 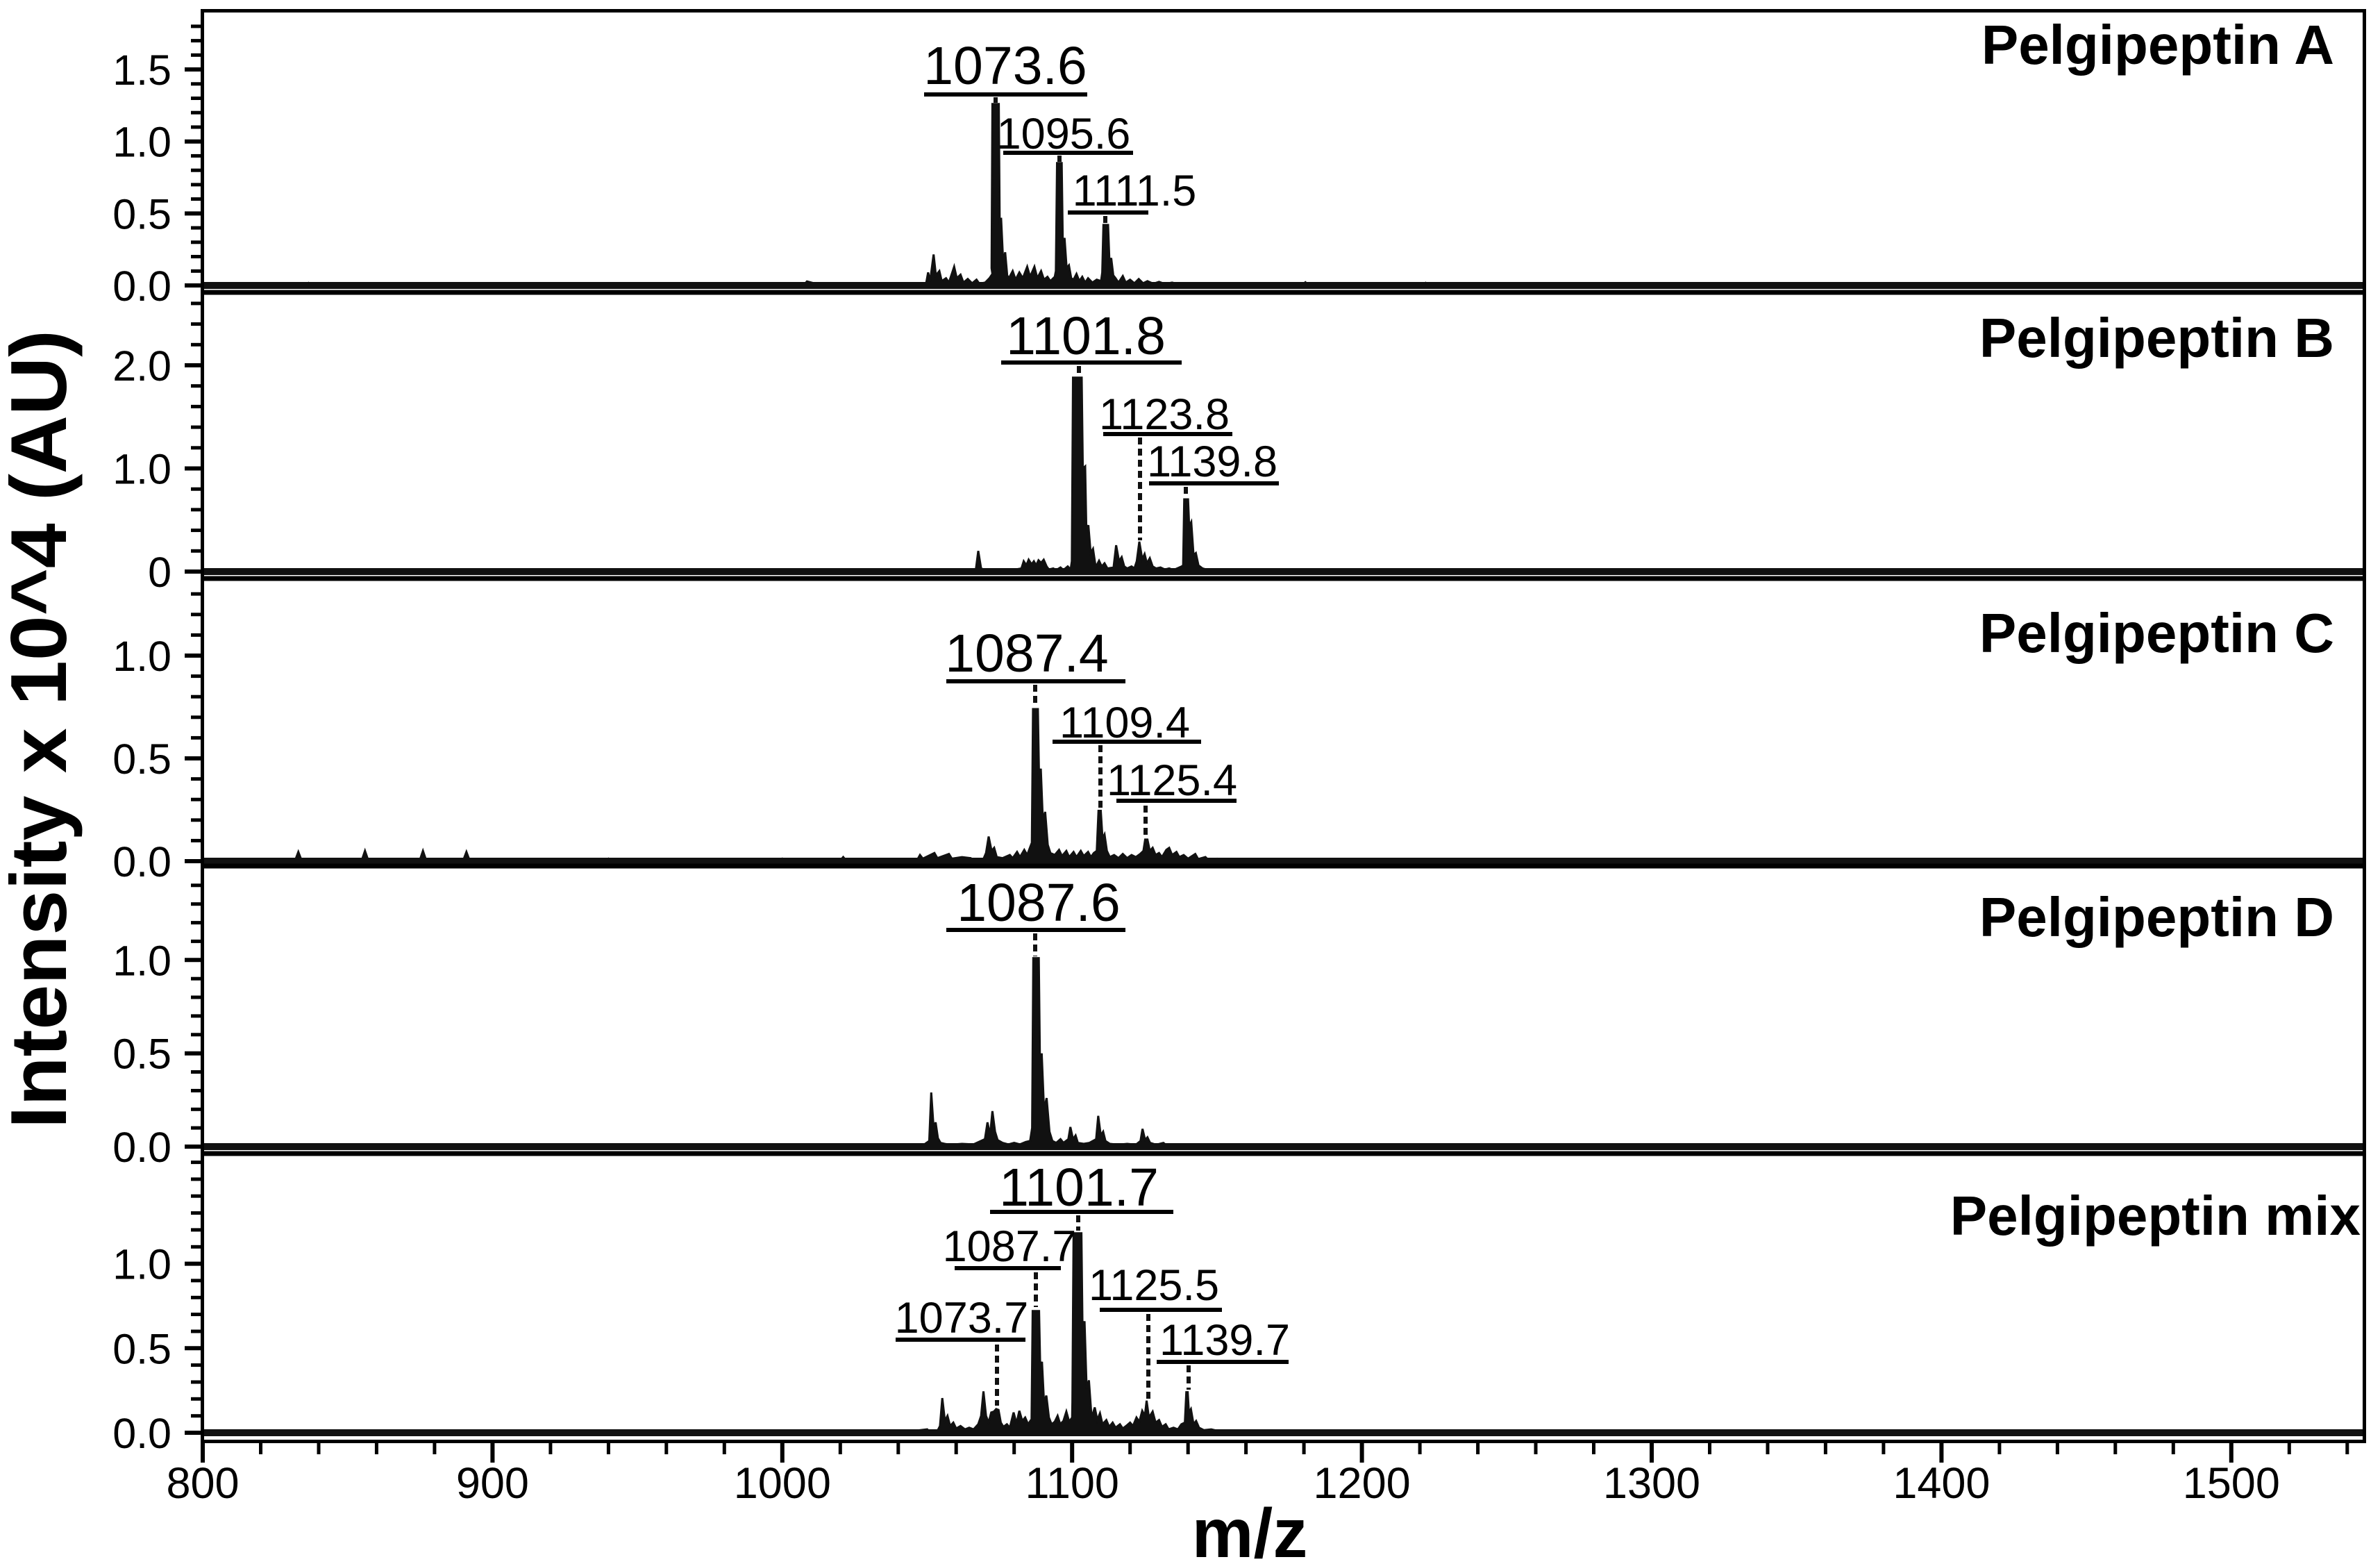 I want to click on svg-text: Pelgipeptin C, so click(x=2156, y=633).